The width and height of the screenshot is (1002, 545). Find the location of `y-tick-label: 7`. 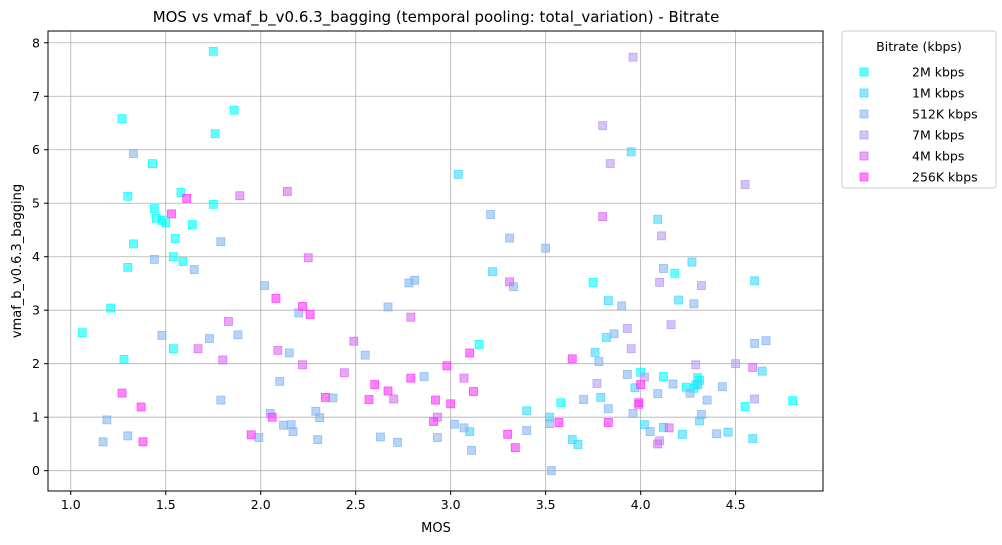

y-tick-label: 7 is located at coordinates (36, 96).